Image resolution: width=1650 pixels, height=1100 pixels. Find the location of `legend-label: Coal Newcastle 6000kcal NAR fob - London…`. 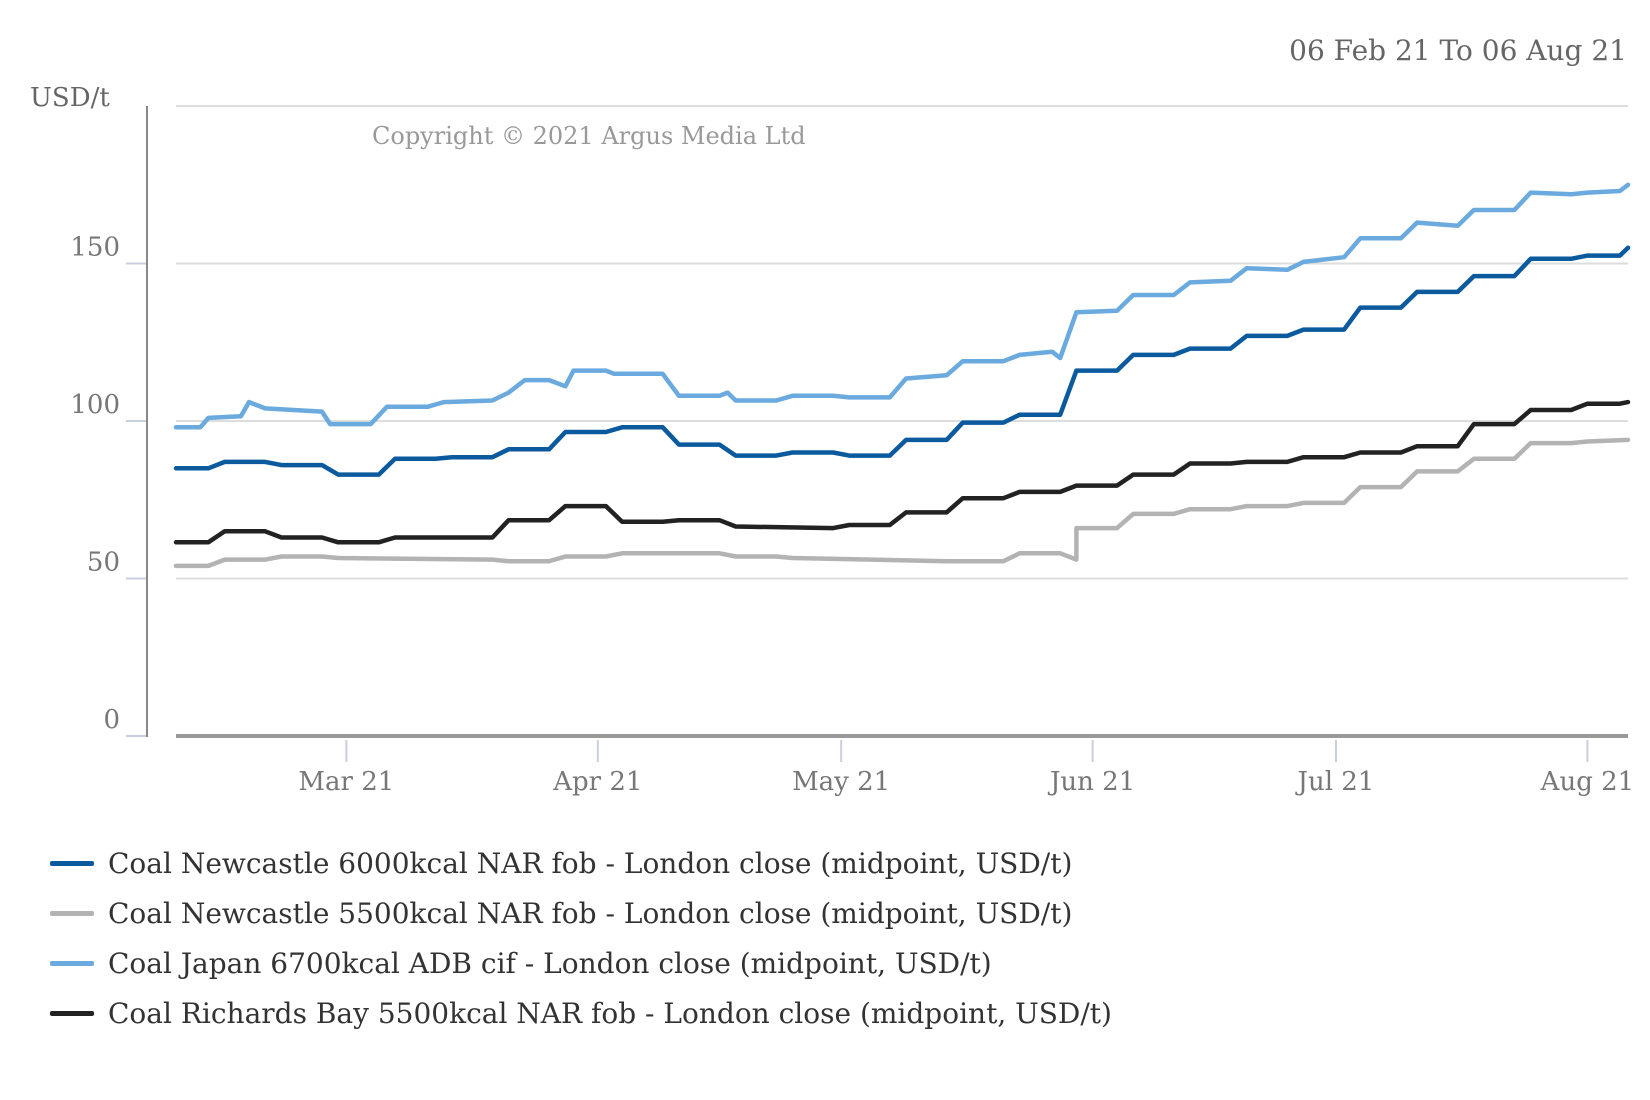

legend-label: Coal Newcastle 6000kcal NAR fob - London… is located at coordinates (590, 863).